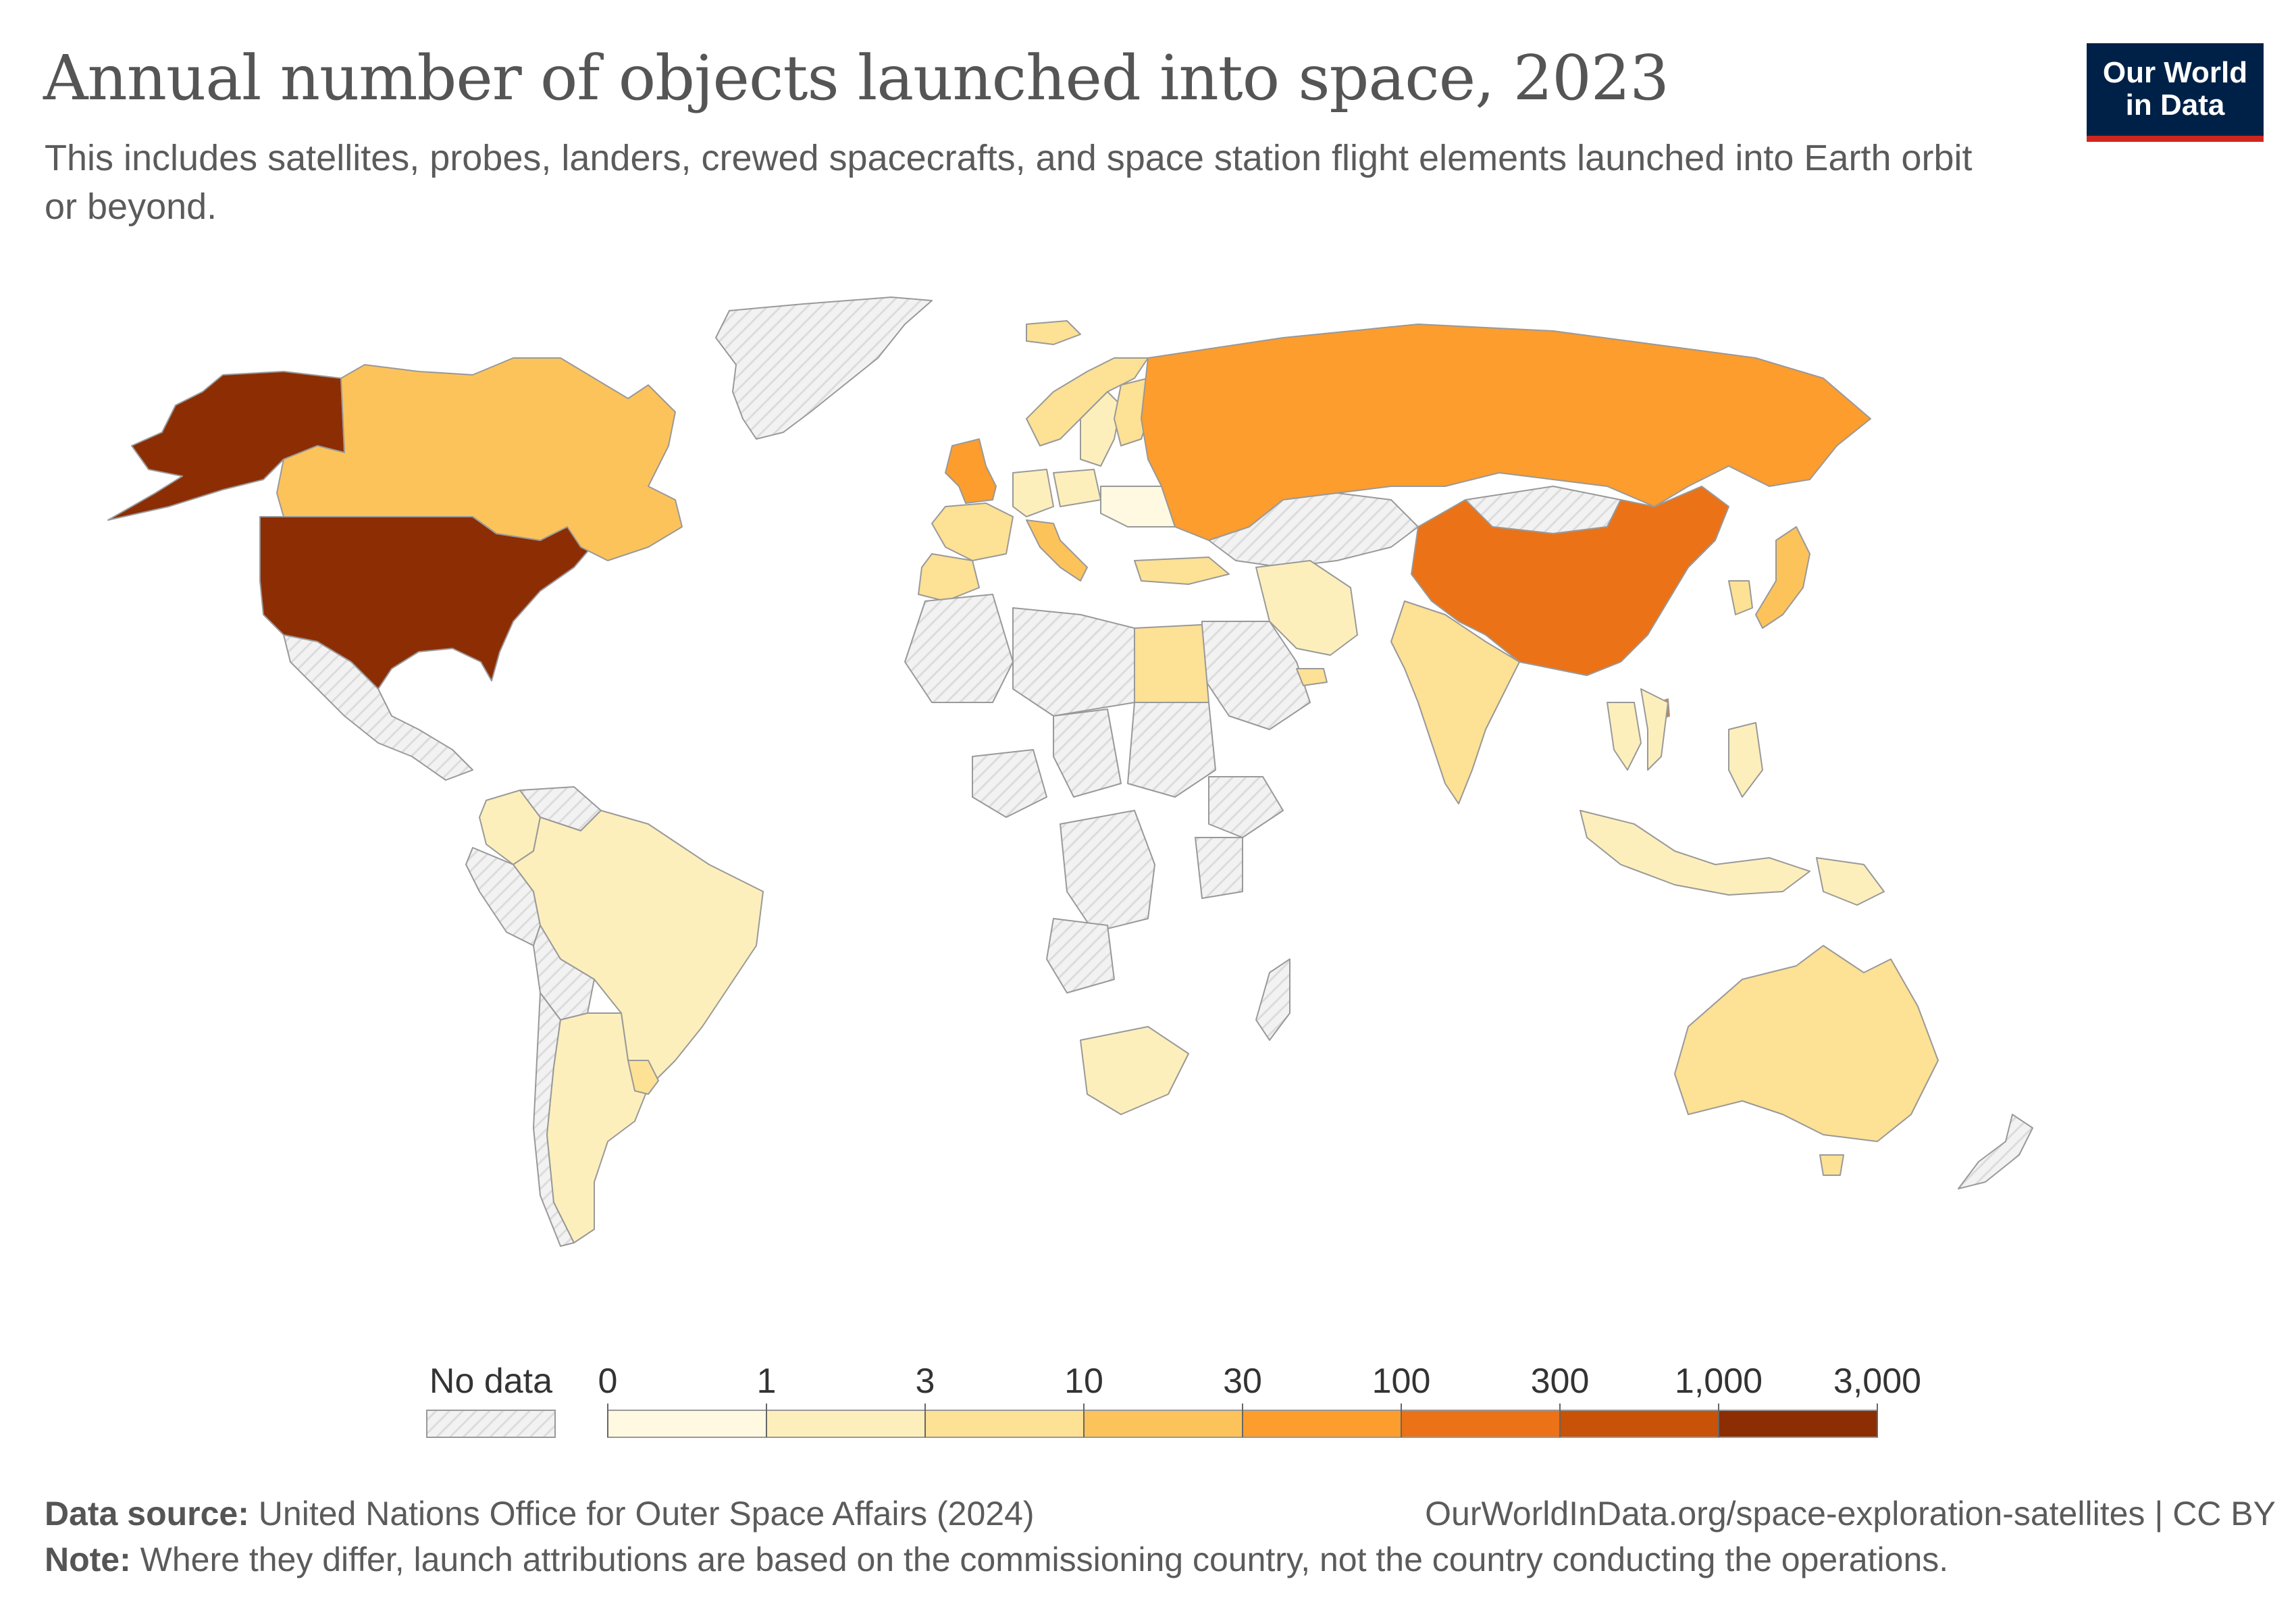 This screenshot has width=2296, height=1621. I want to click on country-thailand, so click(1625, 736).